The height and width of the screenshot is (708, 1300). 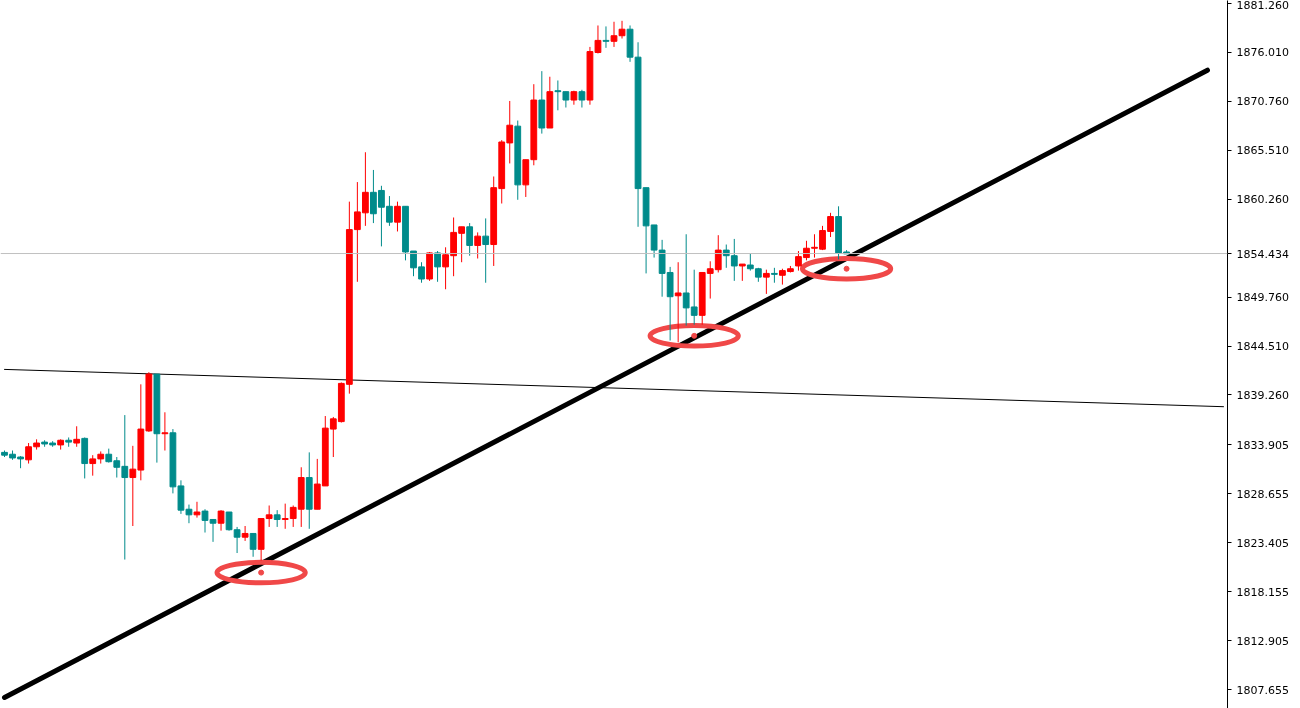 What do you see at coordinates (1262, 641) in the screenshot?
I see `y-tick-label: 1812.905` at bounding box center [1262, 641].